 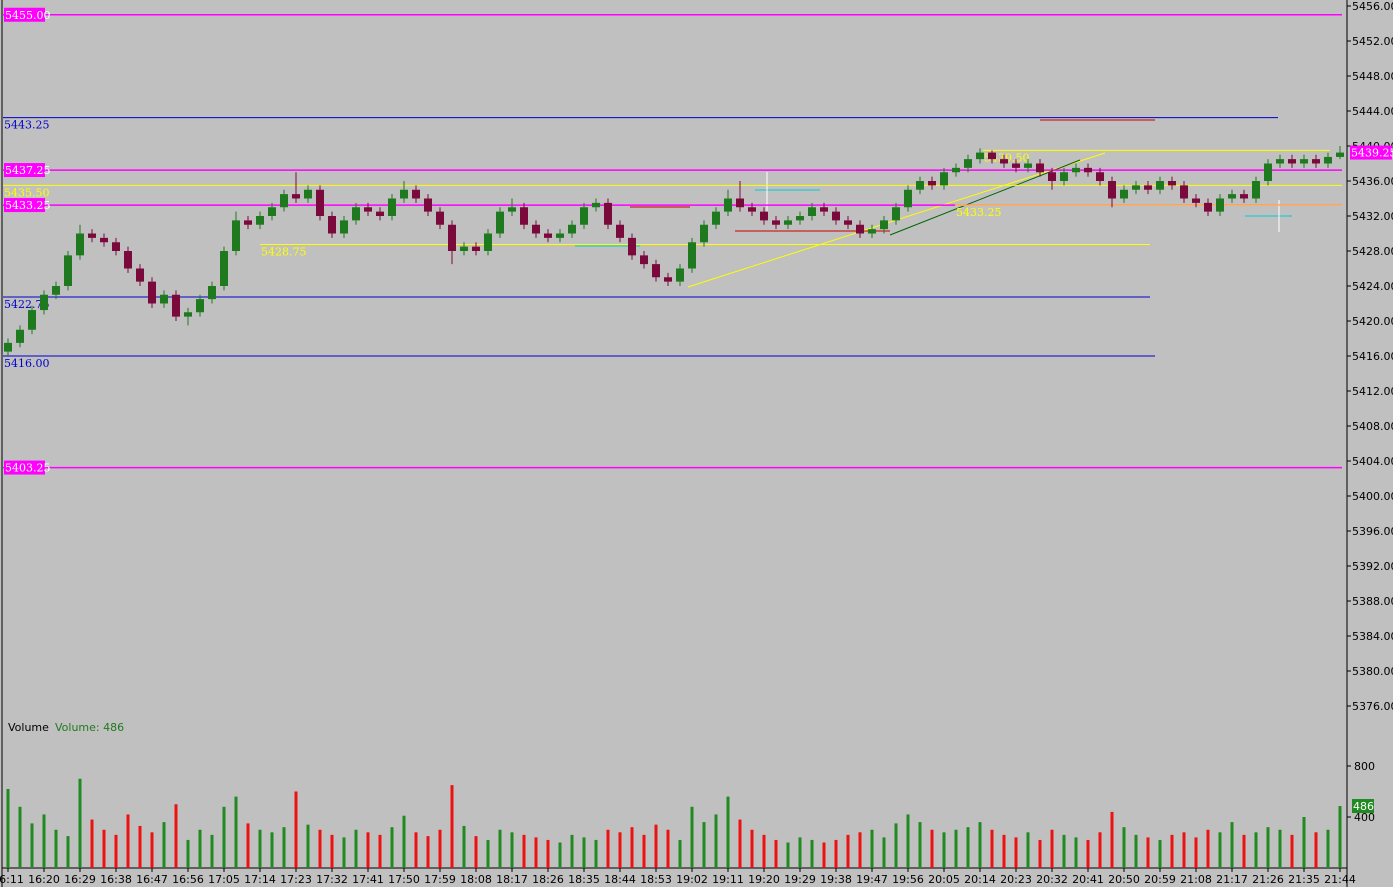 What do you see at coordinates (27, 363) in the screenshot?
I see `level-label: 5416.00` at bounding box center [27, 363].